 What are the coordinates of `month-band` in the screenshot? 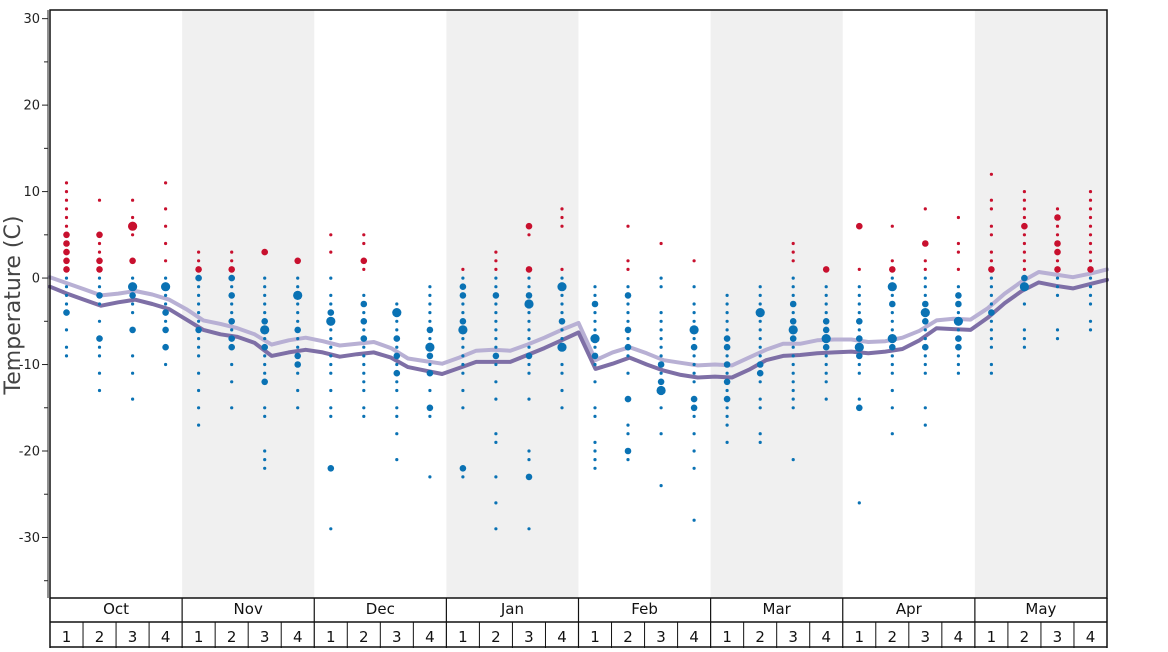 It's located at (776, 304).